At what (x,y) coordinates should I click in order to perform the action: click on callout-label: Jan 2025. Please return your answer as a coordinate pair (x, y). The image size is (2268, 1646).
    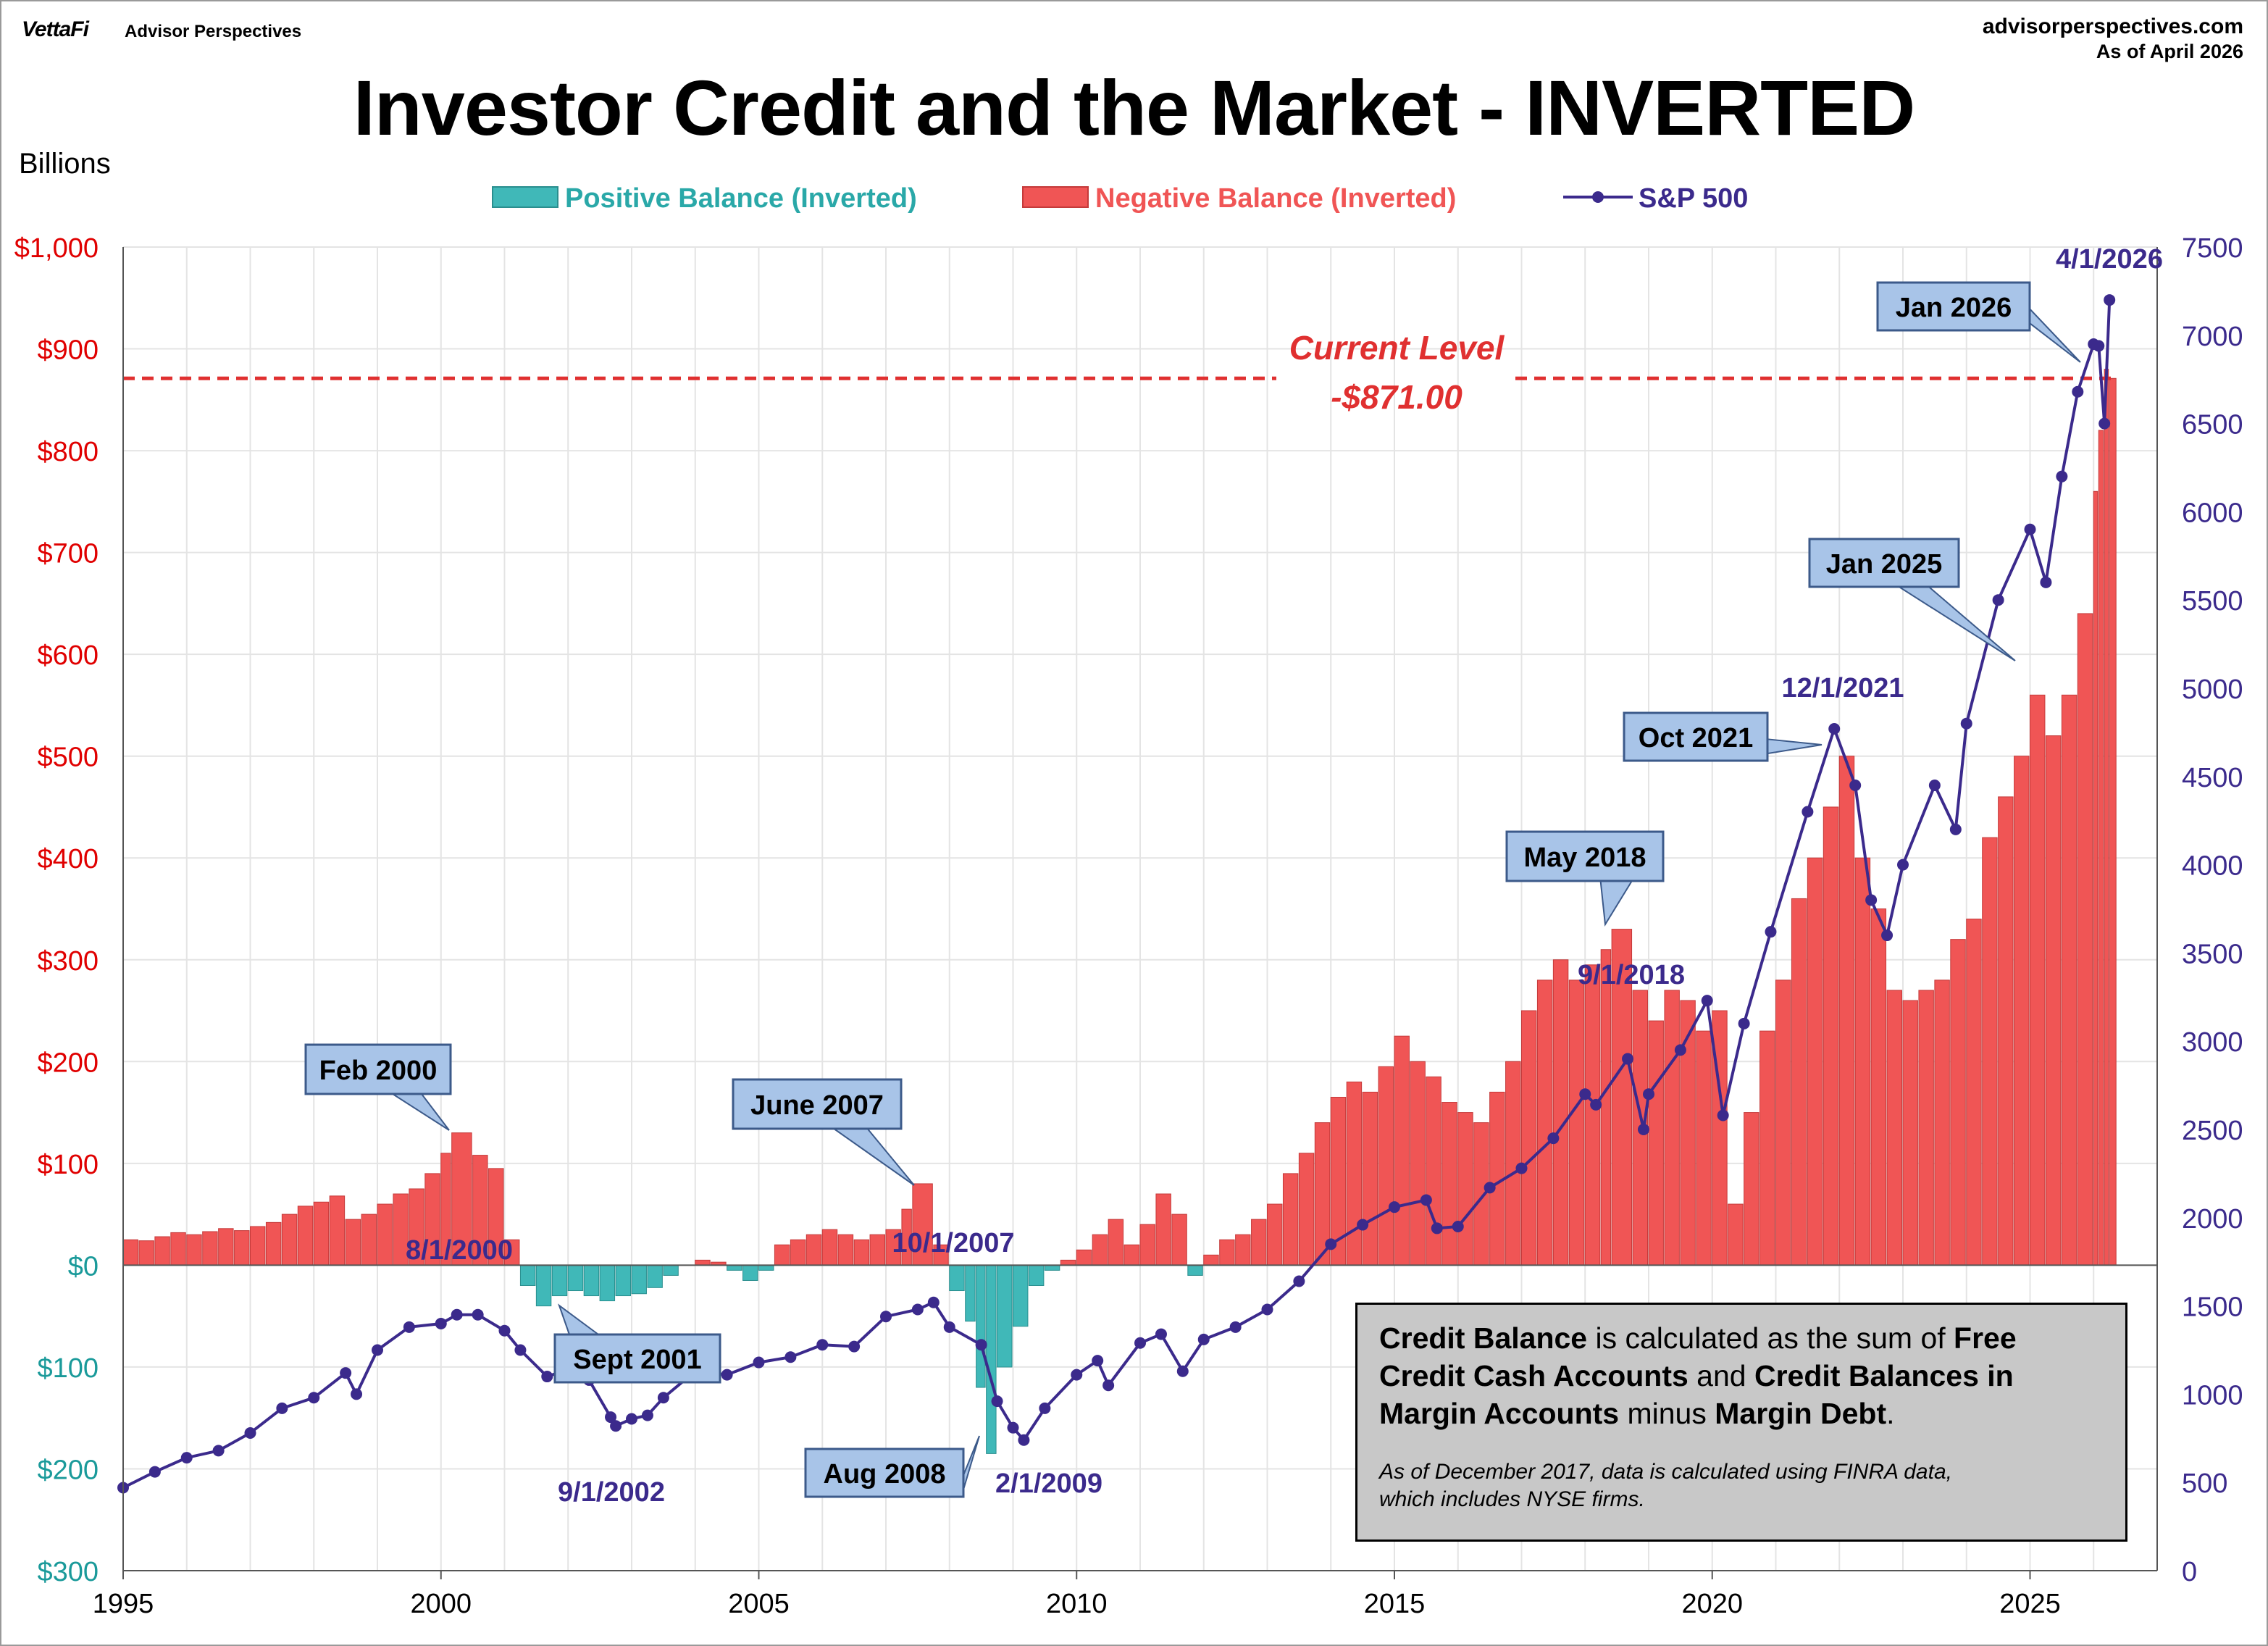
    Looking at the image, I should click on (1885, 564).